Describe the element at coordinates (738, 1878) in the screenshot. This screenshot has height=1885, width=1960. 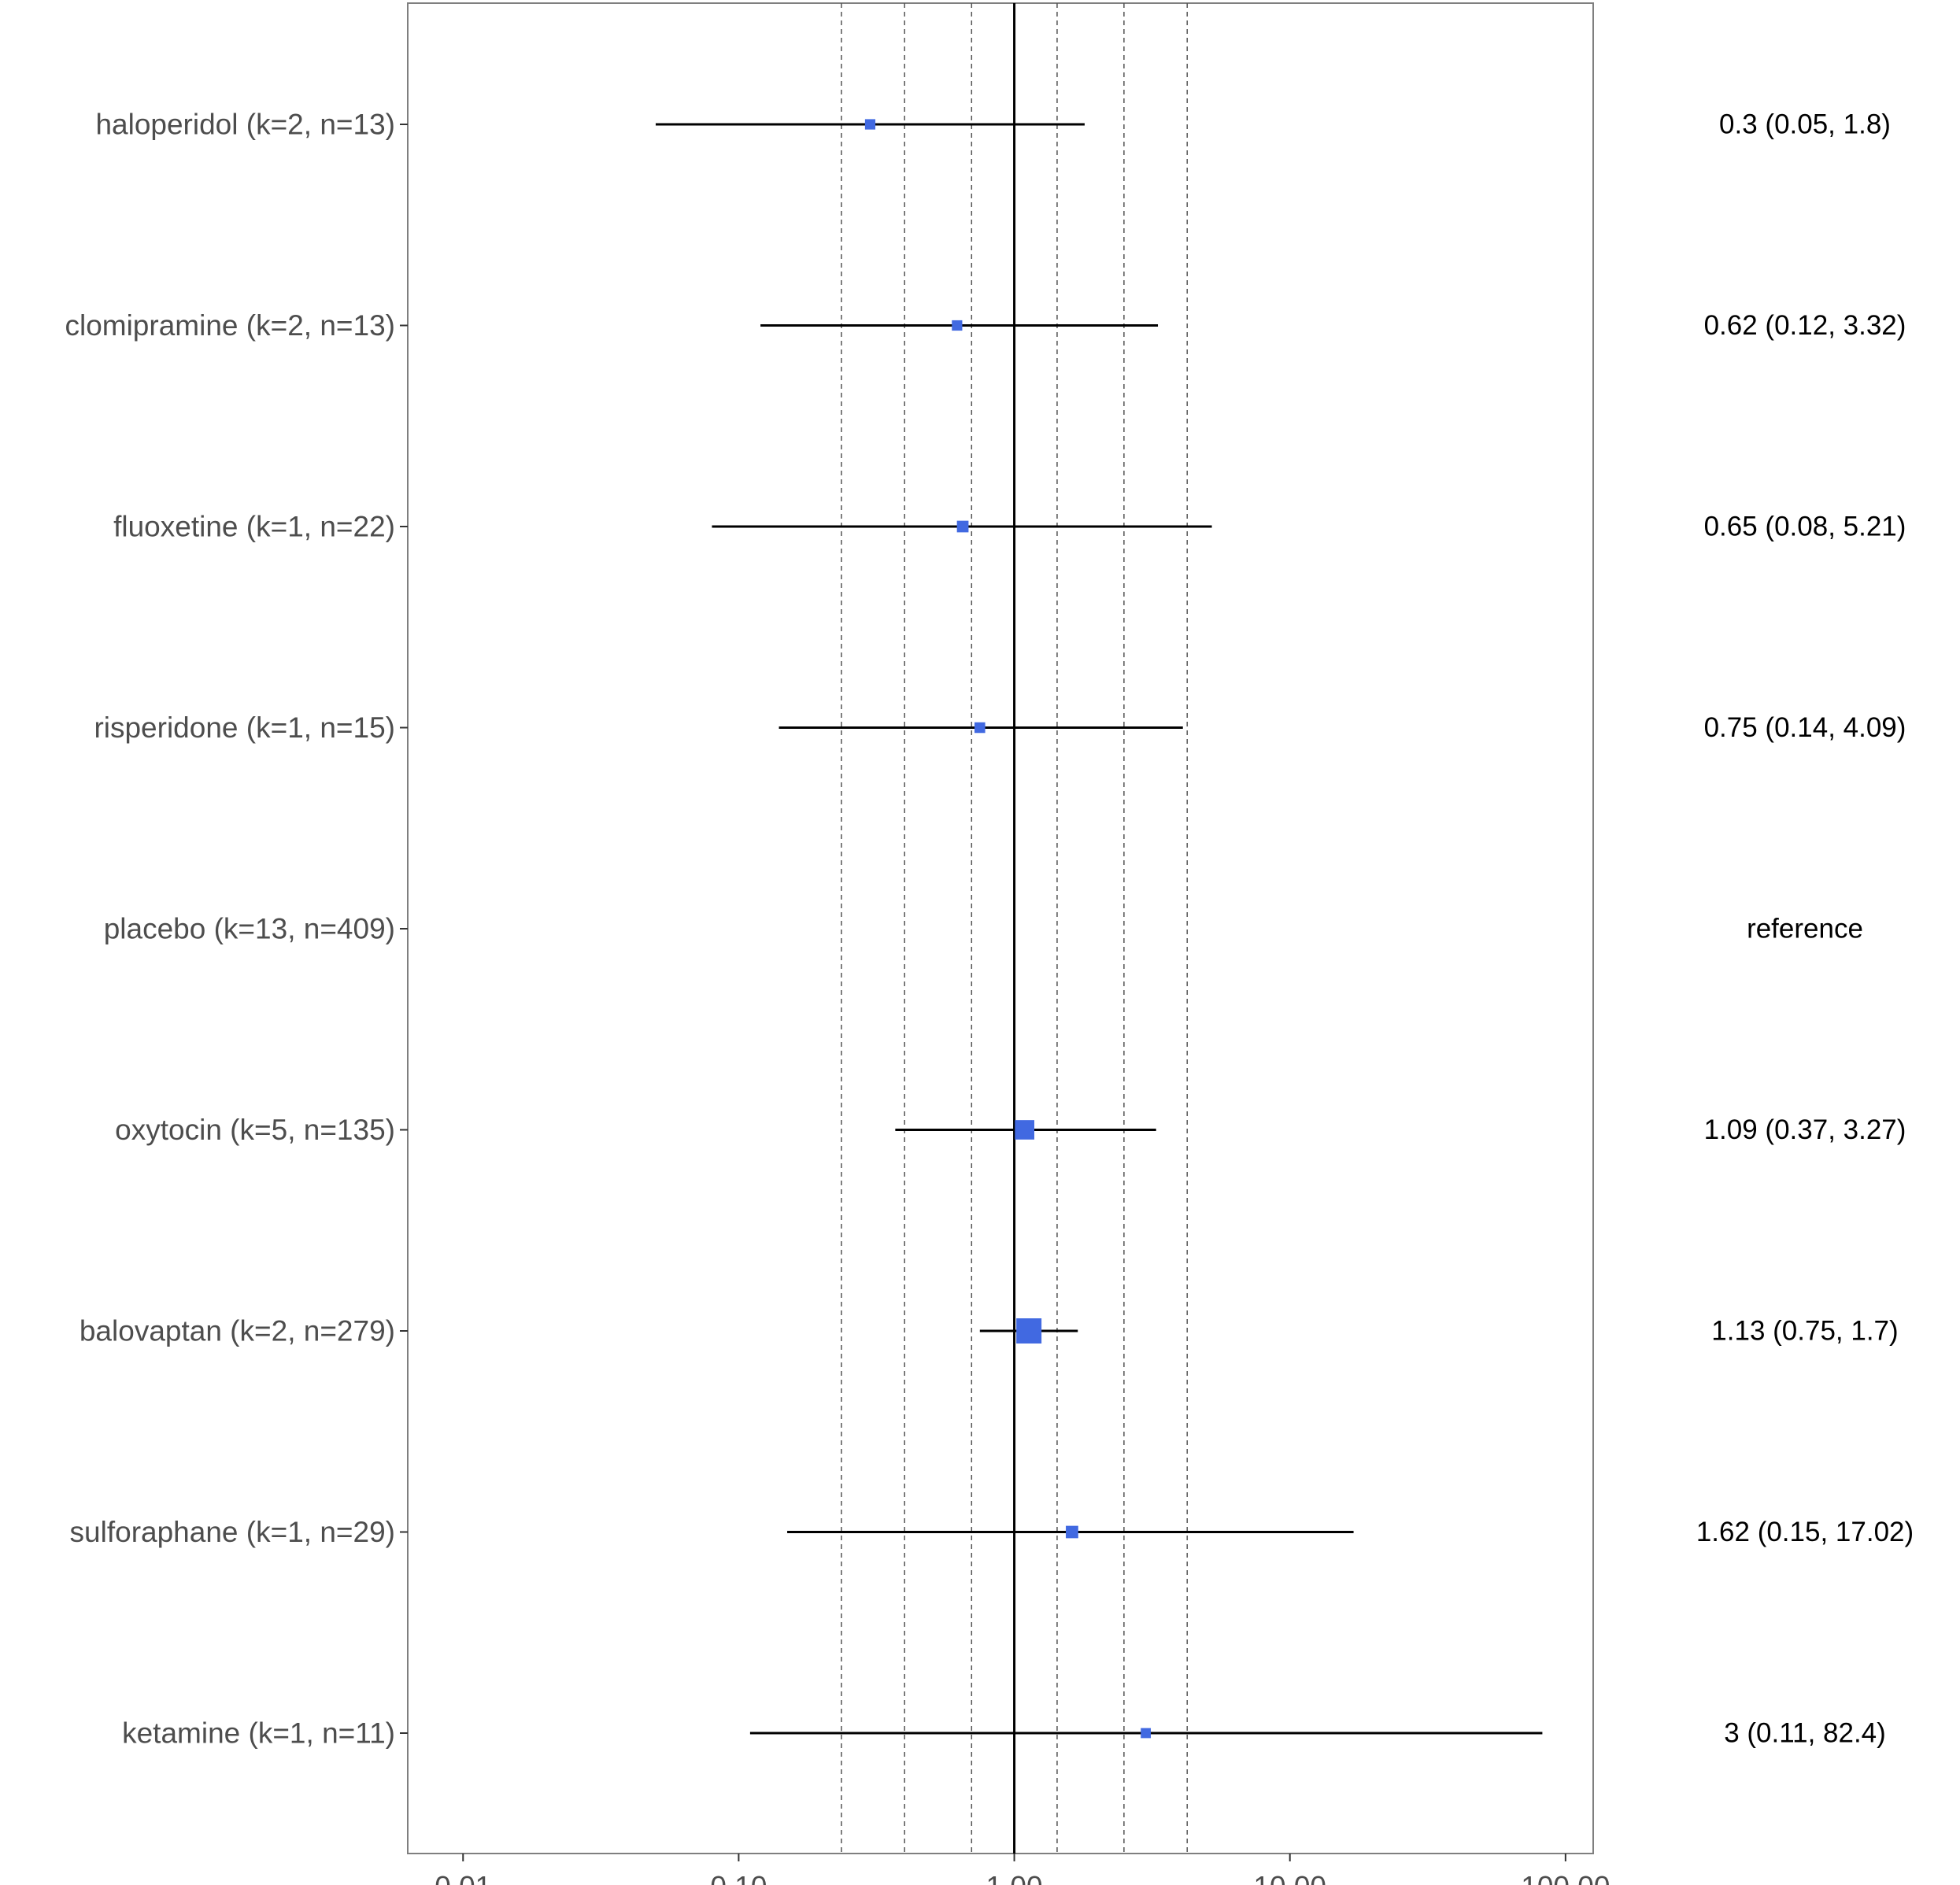
I see `x-tick-label: 0.10` at that location.